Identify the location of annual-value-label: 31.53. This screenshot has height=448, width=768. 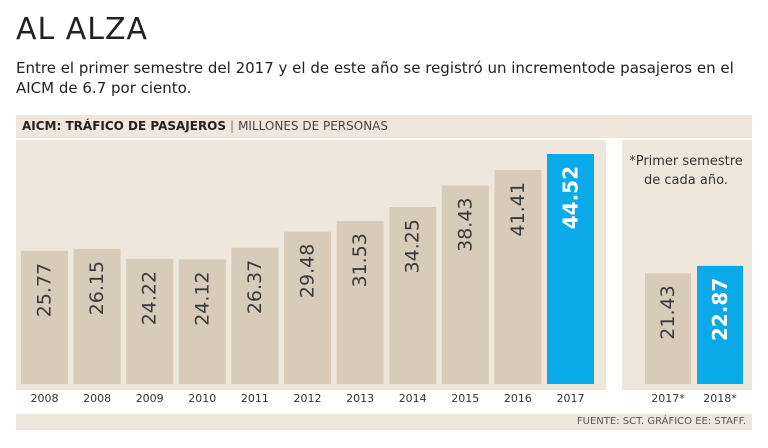
(360, 260).